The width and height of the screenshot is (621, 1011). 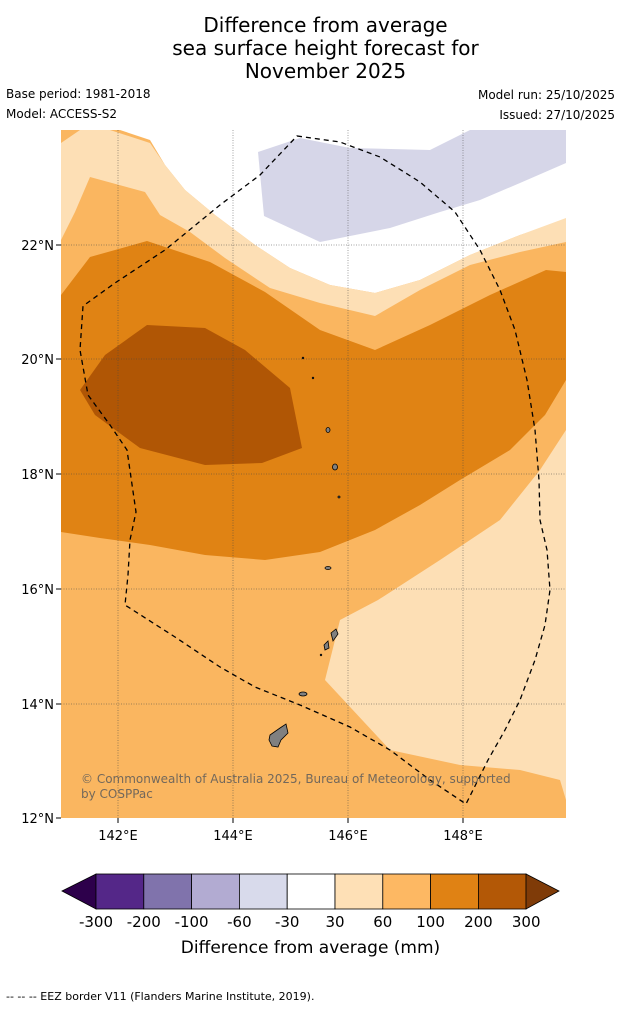 What do you see at coordinates (334, 635) in the screenshot?
I see `island-saipan` at bounding box center [334, 635].